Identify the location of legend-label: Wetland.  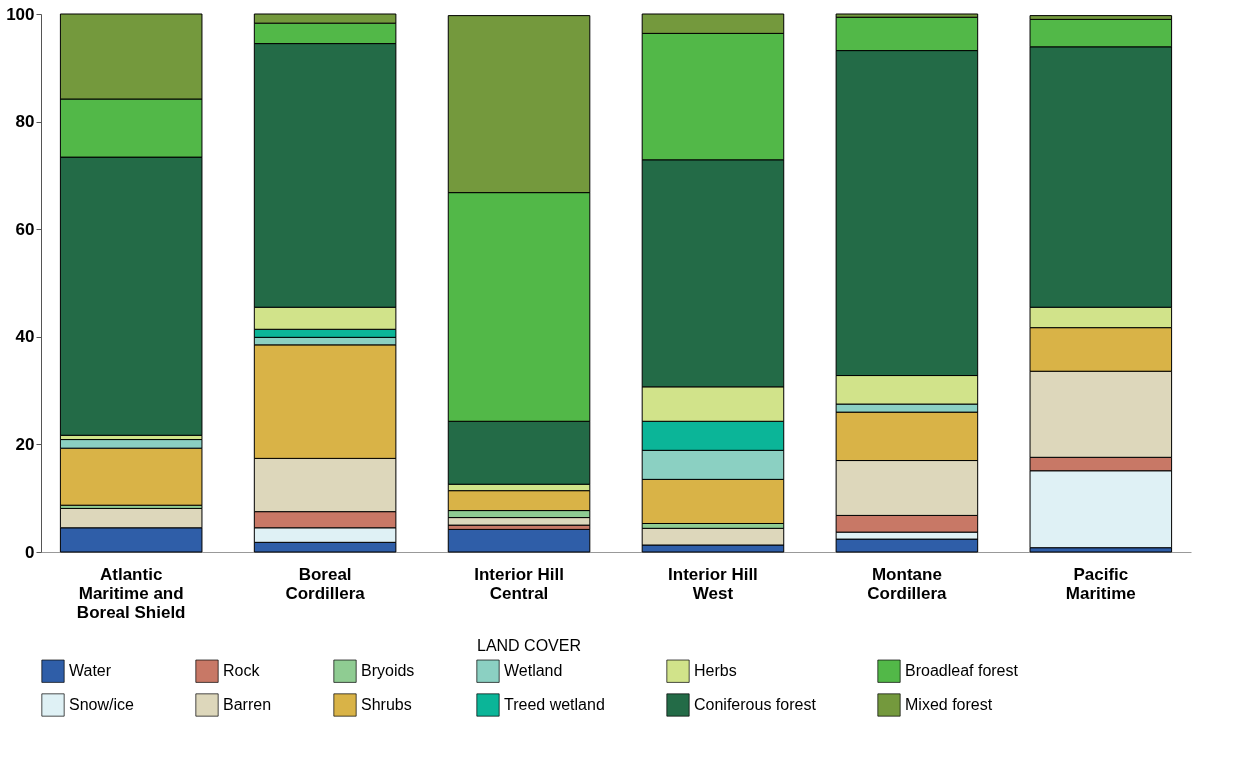
(533, 671).